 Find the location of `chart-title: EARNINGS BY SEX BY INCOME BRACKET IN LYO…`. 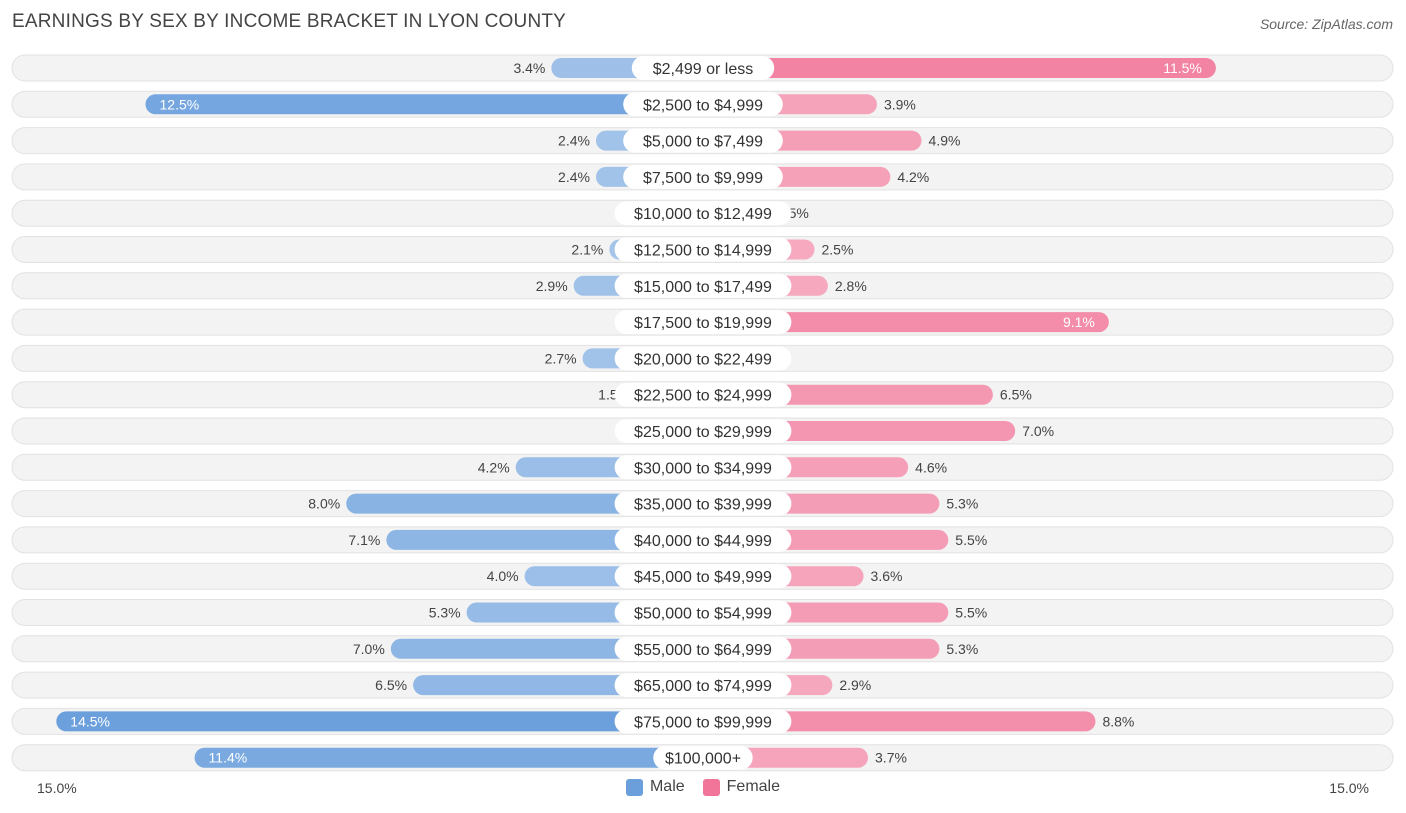

chart-title: EARNINGS BY SEX BY INCOME BRACKET IN LYO… is located at coordinates (289, 21).